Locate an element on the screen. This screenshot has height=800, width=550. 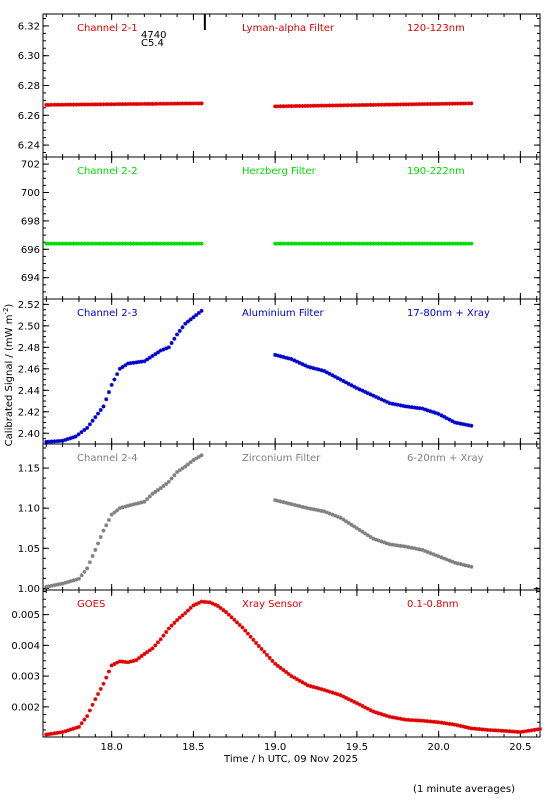
y-tick-label: 0.004 is located at coordinates (25, 646).